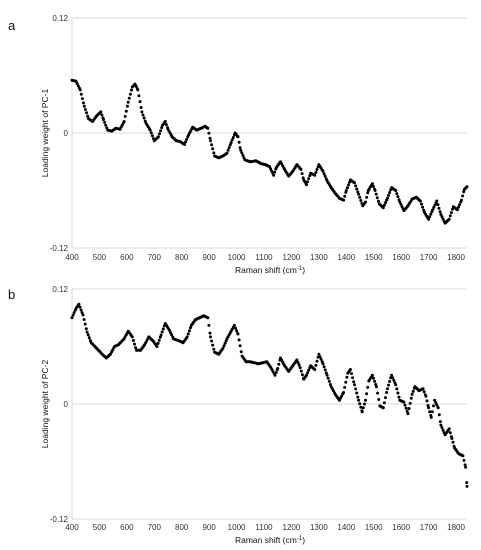 This screenshot has width=481, height=550. What do you see at coordinates (209, 527) in the screenshot?
I see `x-tick-label: 900` at bounding box center [209, 527].